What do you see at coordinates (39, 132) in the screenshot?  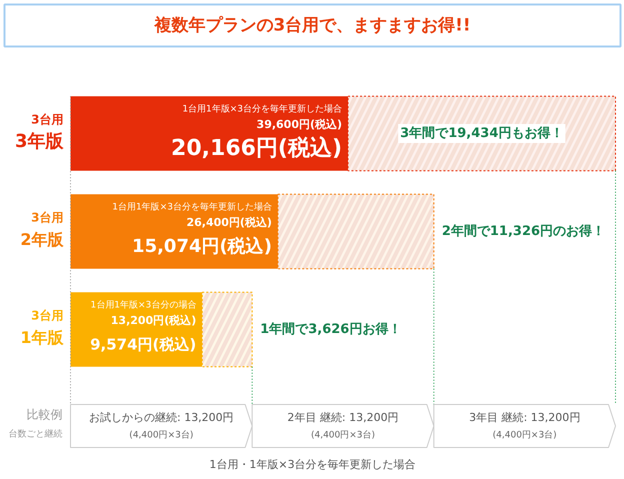 I see `y-tick-label: 3台用 3年版` at bounding box center [39, 132].